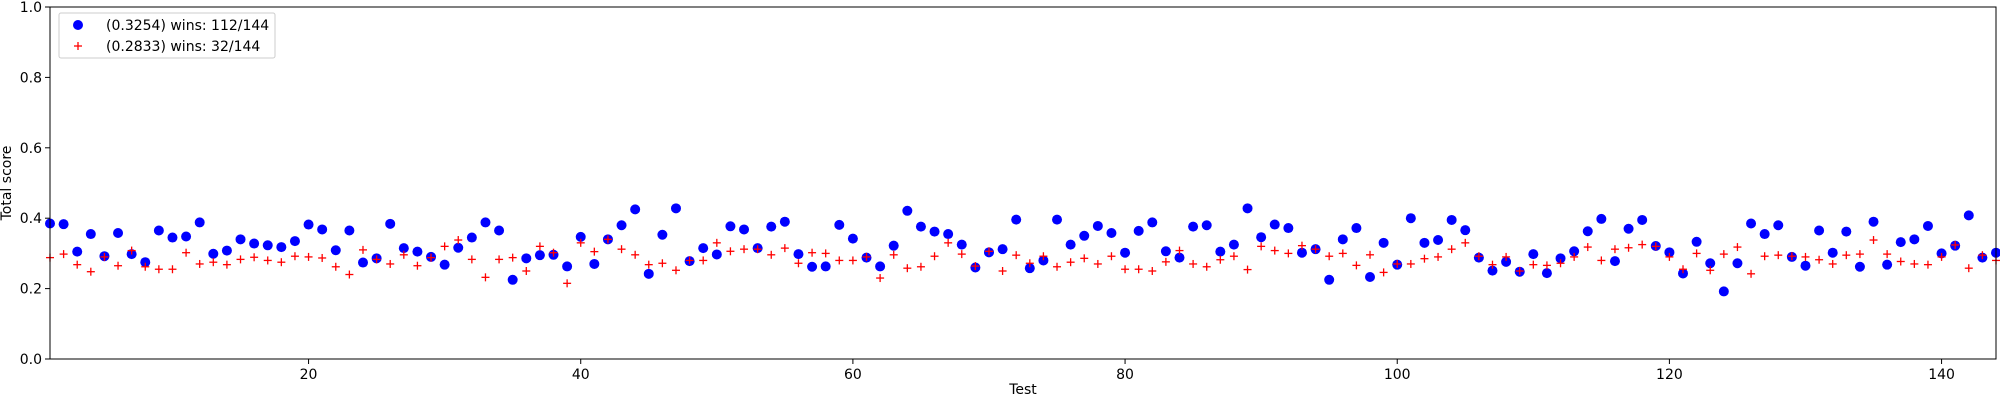  Describe the element at coordinates (31, 8) in the screenshot. I see `y-tick-label: 1.0` at that location.